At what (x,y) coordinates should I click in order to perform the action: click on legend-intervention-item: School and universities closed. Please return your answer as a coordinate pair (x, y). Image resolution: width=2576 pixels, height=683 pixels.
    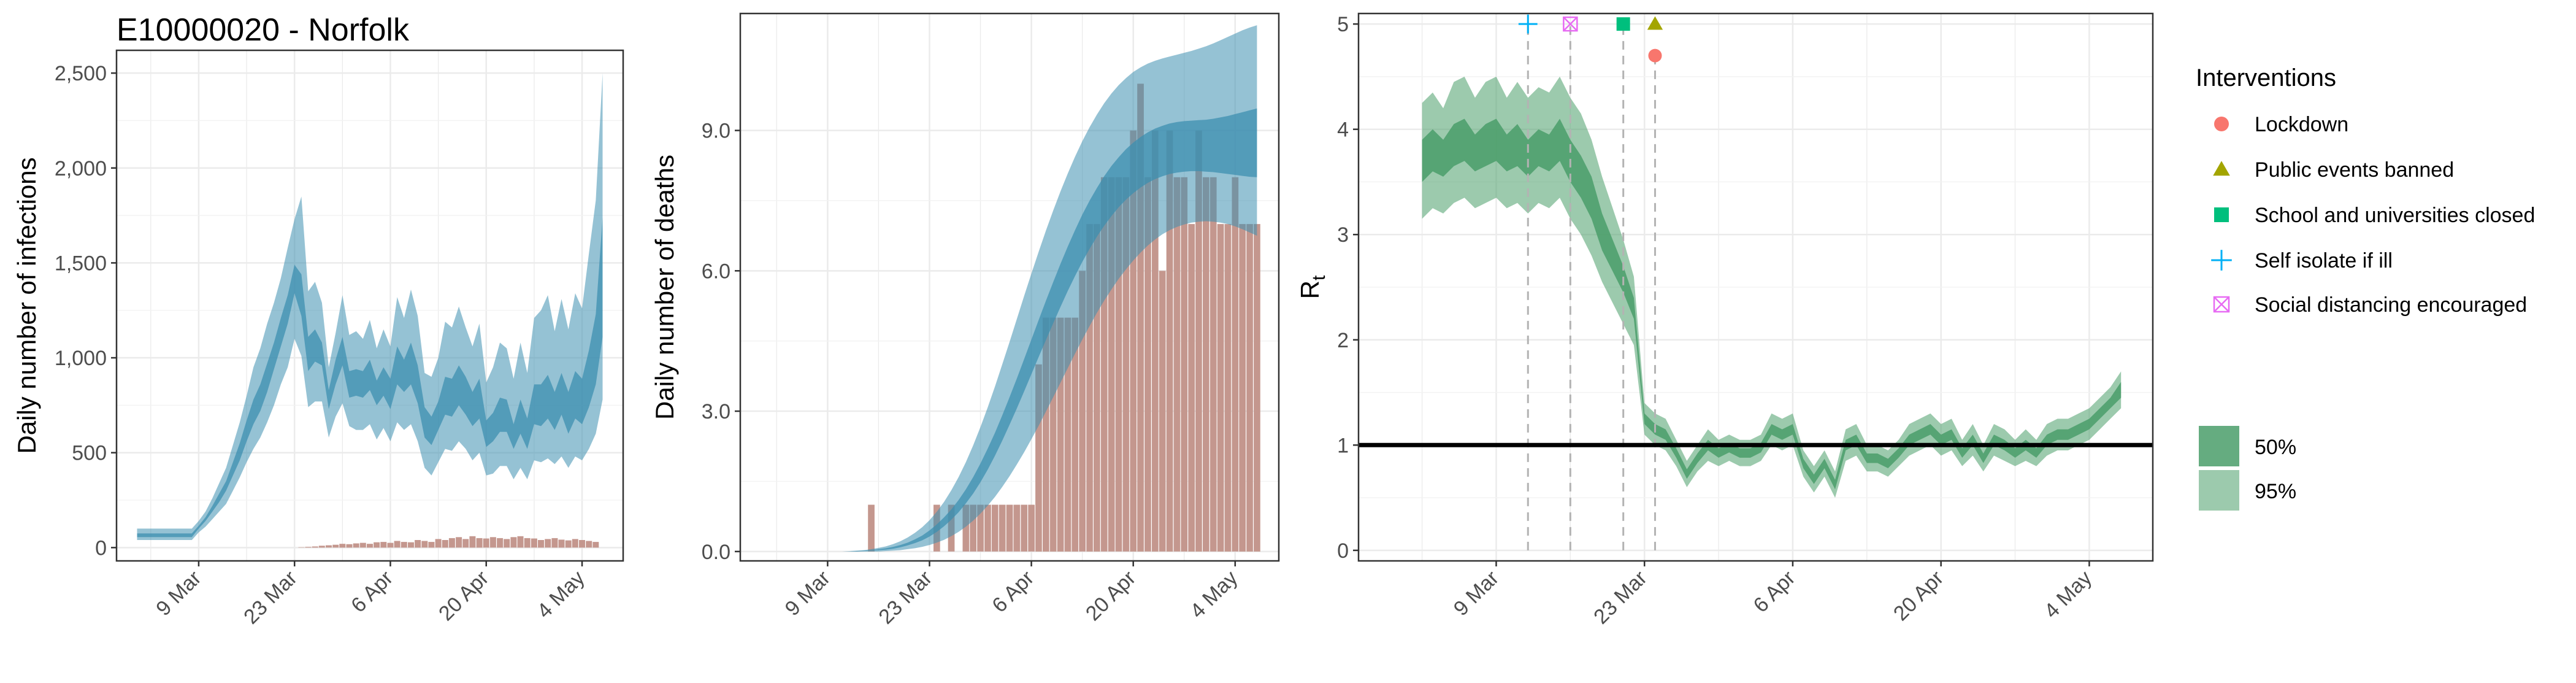
    Looking at the image, I should click on (2374, 216).